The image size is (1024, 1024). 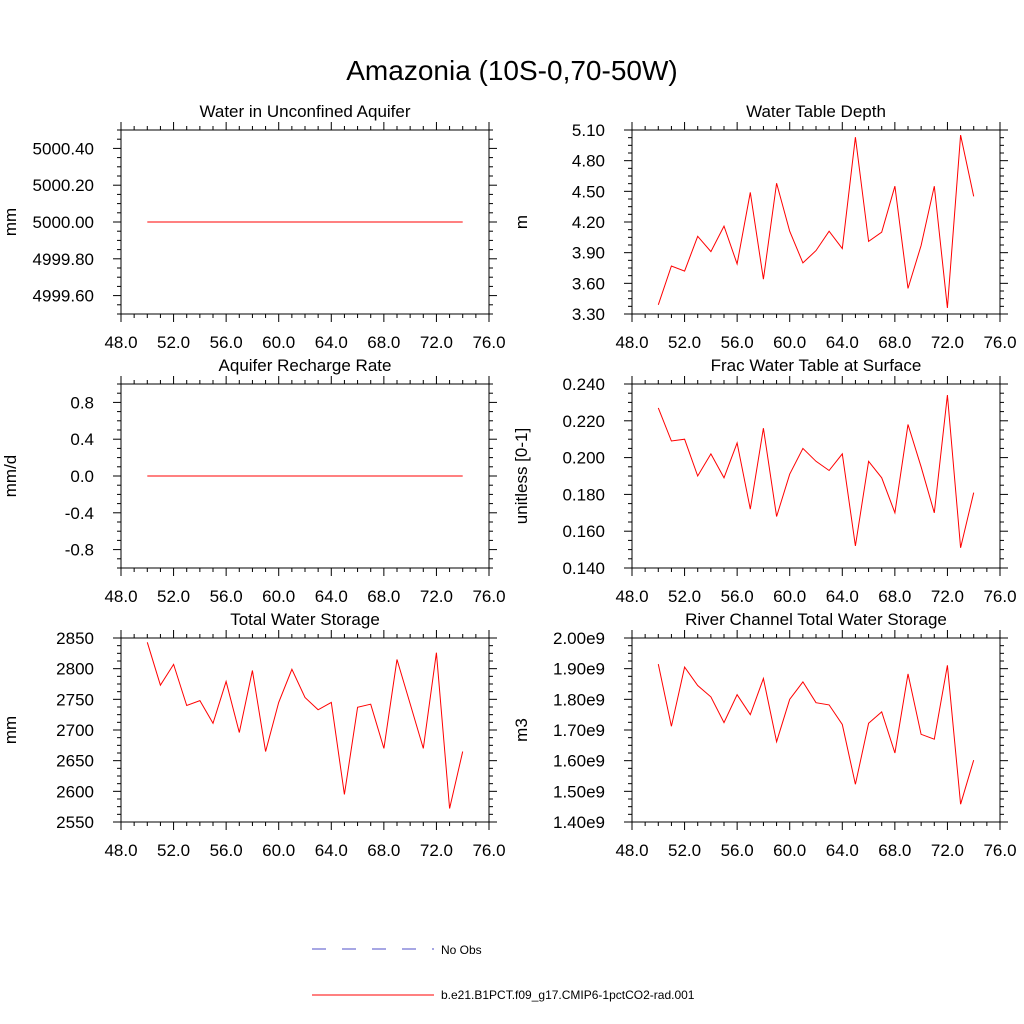 What do you see at coordinates (305, 365) in the screenshot?
I see `panel-title: Aquifer Recharge Rate` at bounding box center [305, 365].